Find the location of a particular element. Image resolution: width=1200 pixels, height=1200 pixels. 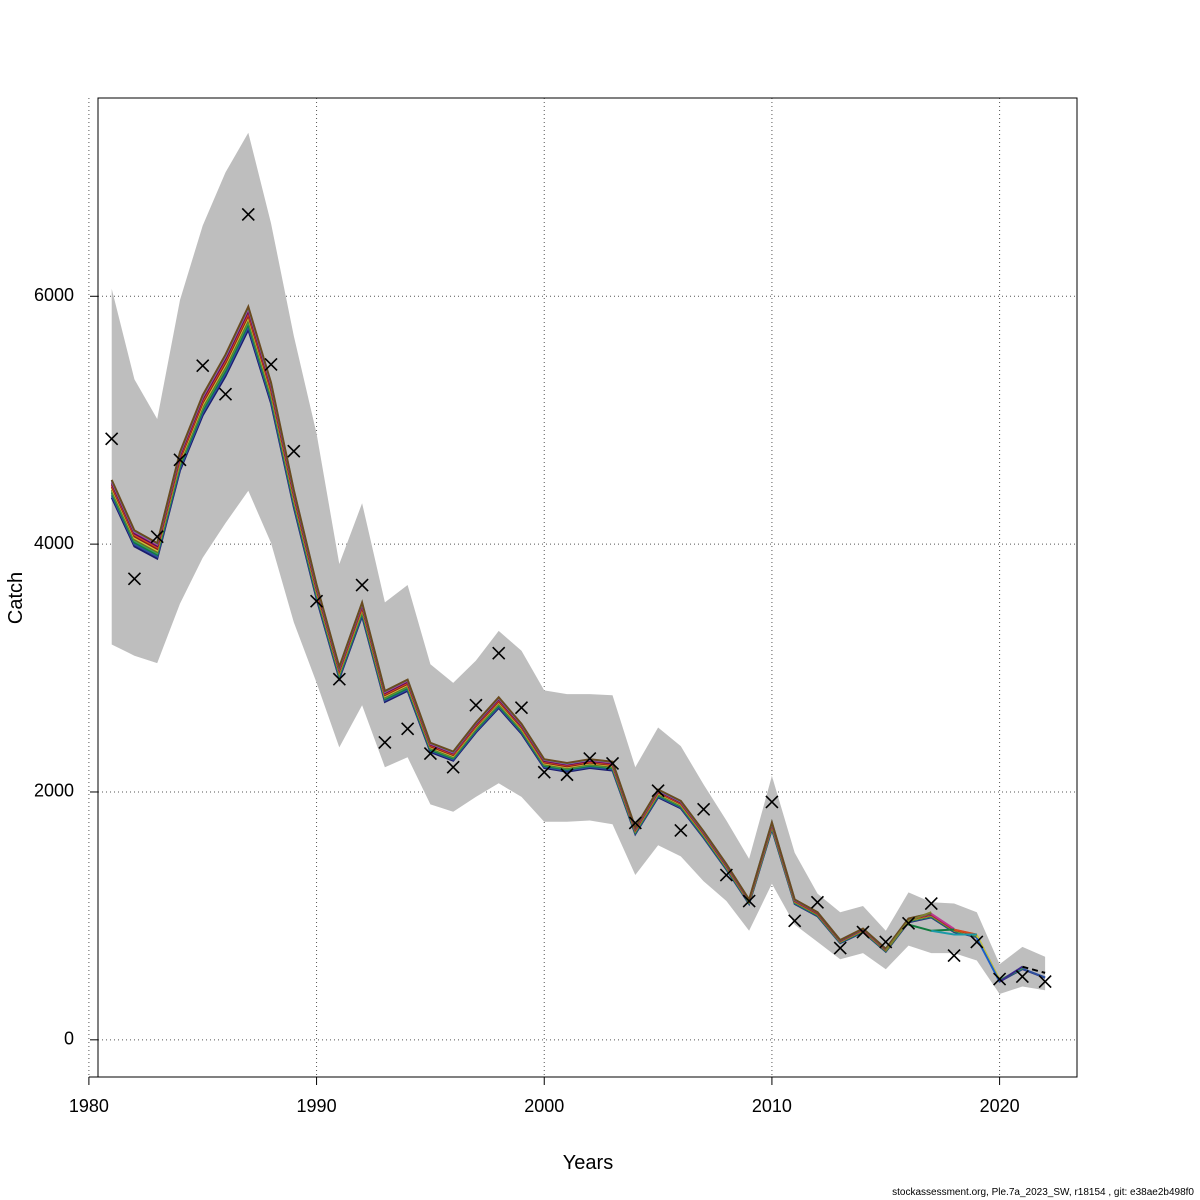

observed-point-2019 is located at coordinates (977, 942).